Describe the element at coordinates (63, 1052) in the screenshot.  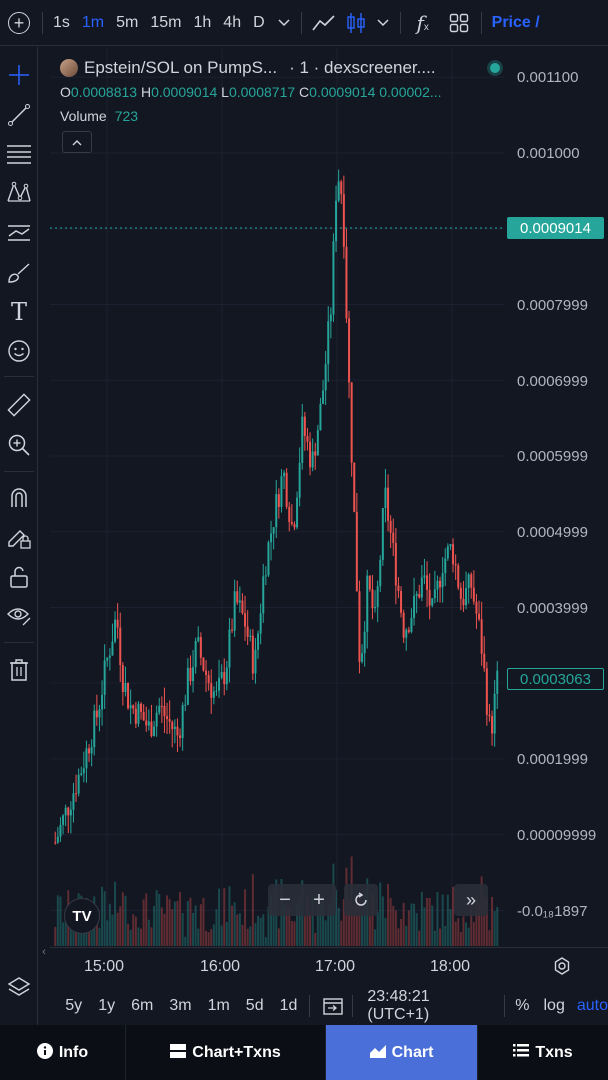
I see `nav-info: Info` at that location.